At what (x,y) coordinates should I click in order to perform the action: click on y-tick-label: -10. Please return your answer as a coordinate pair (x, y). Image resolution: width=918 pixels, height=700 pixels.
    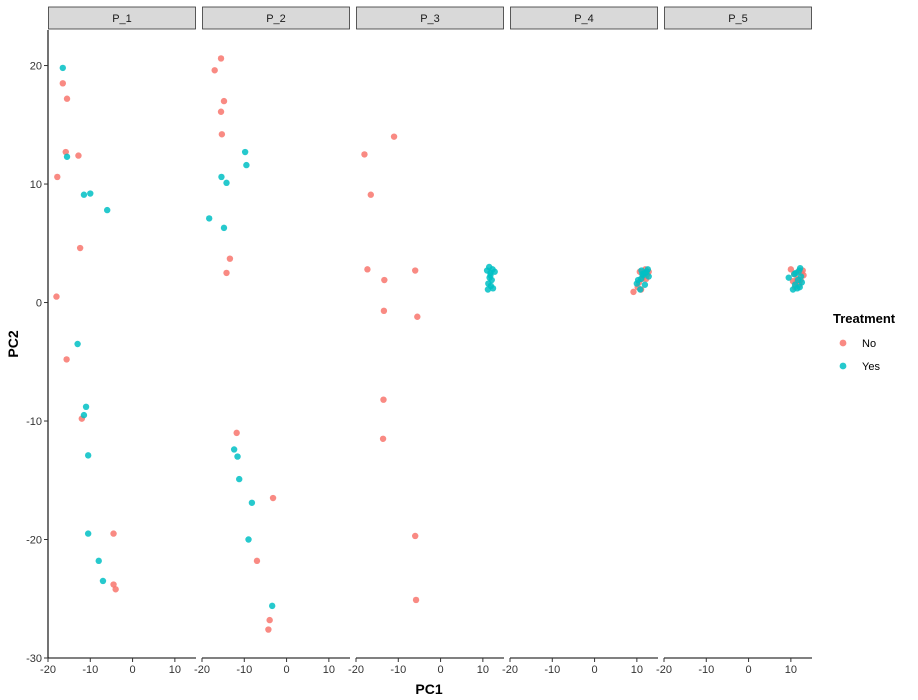
    Looking at the image, I should click on (34, 422).